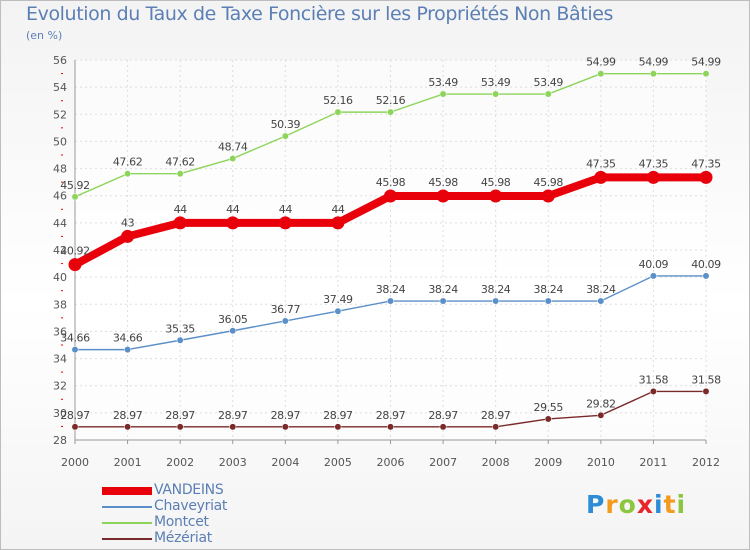  I want to click on y-tick-label: 34, so click(60, 359).